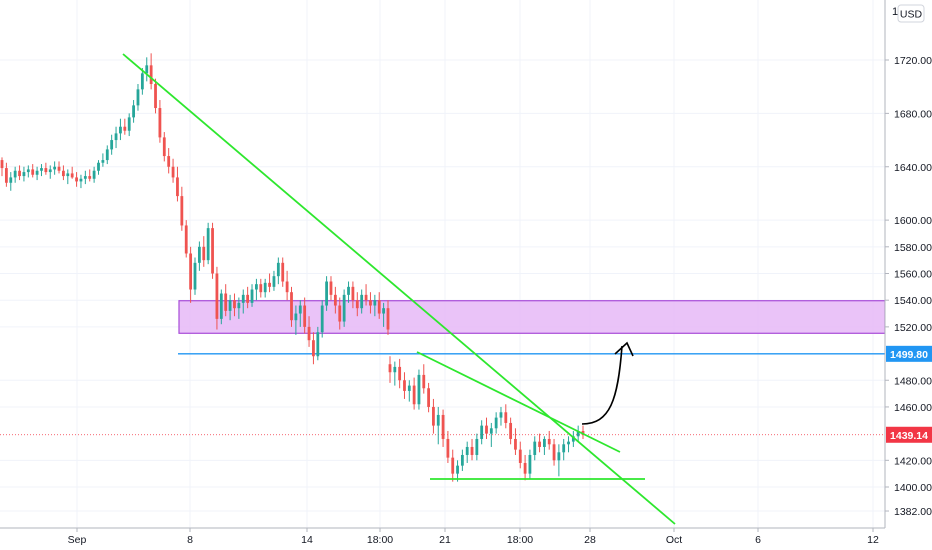 Image resolution: width=932 pixels, height=550 pixels. I want to click on time-axis: Sep 8 14 18:00 21 18:00 28 Oct 6 12, so click(466, 538).